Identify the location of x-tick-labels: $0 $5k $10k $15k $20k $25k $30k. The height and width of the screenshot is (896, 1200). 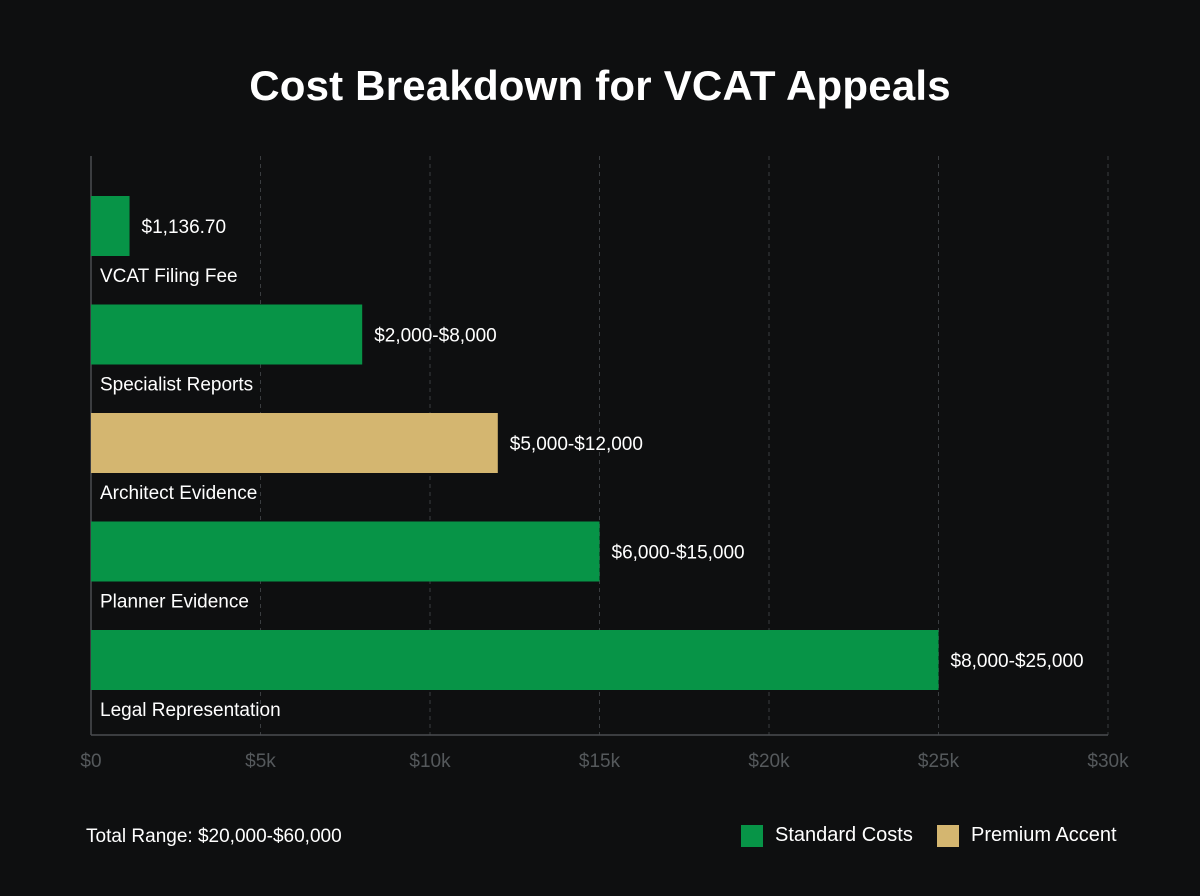
(604, 761).